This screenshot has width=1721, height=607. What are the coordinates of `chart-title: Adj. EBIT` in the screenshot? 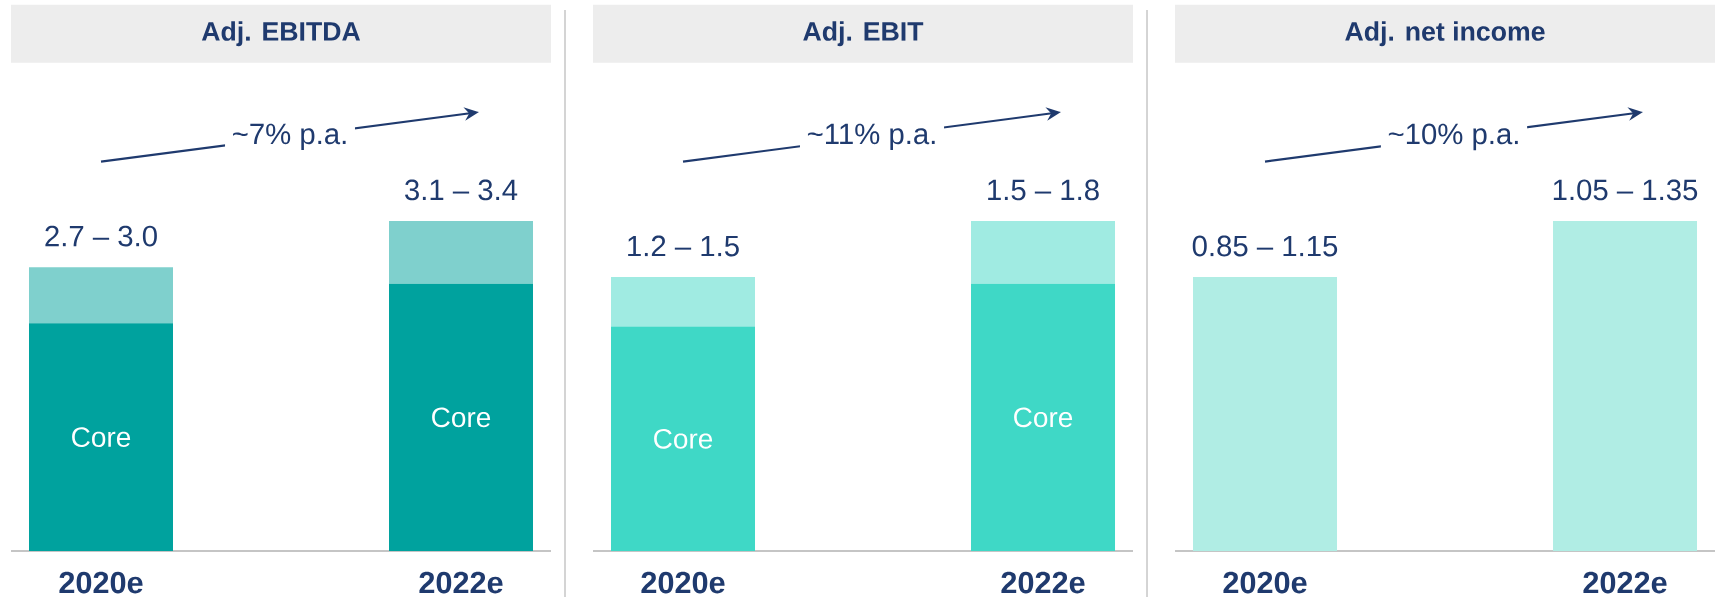 It's located at (863, 34).